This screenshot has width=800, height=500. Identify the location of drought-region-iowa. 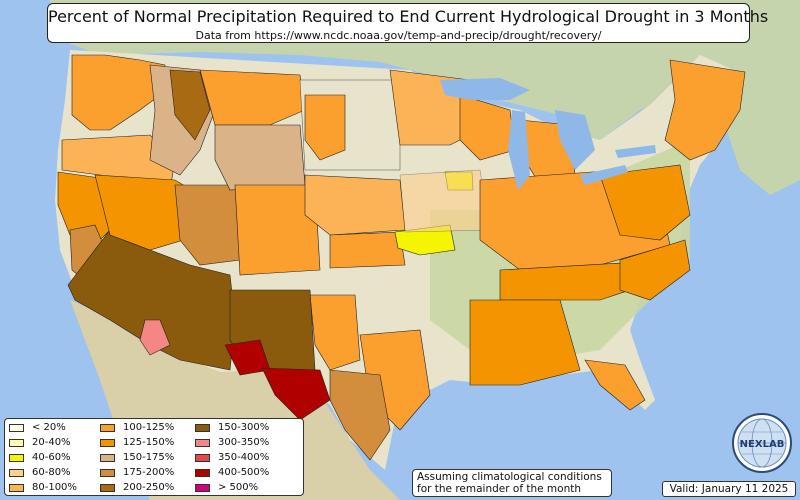
(445, 201).